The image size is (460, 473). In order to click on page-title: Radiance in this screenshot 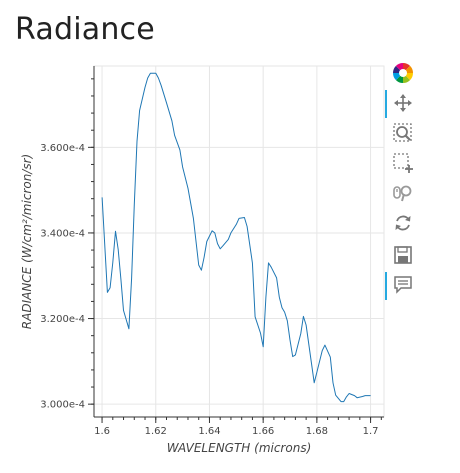, I will do `click(85, 29)`.